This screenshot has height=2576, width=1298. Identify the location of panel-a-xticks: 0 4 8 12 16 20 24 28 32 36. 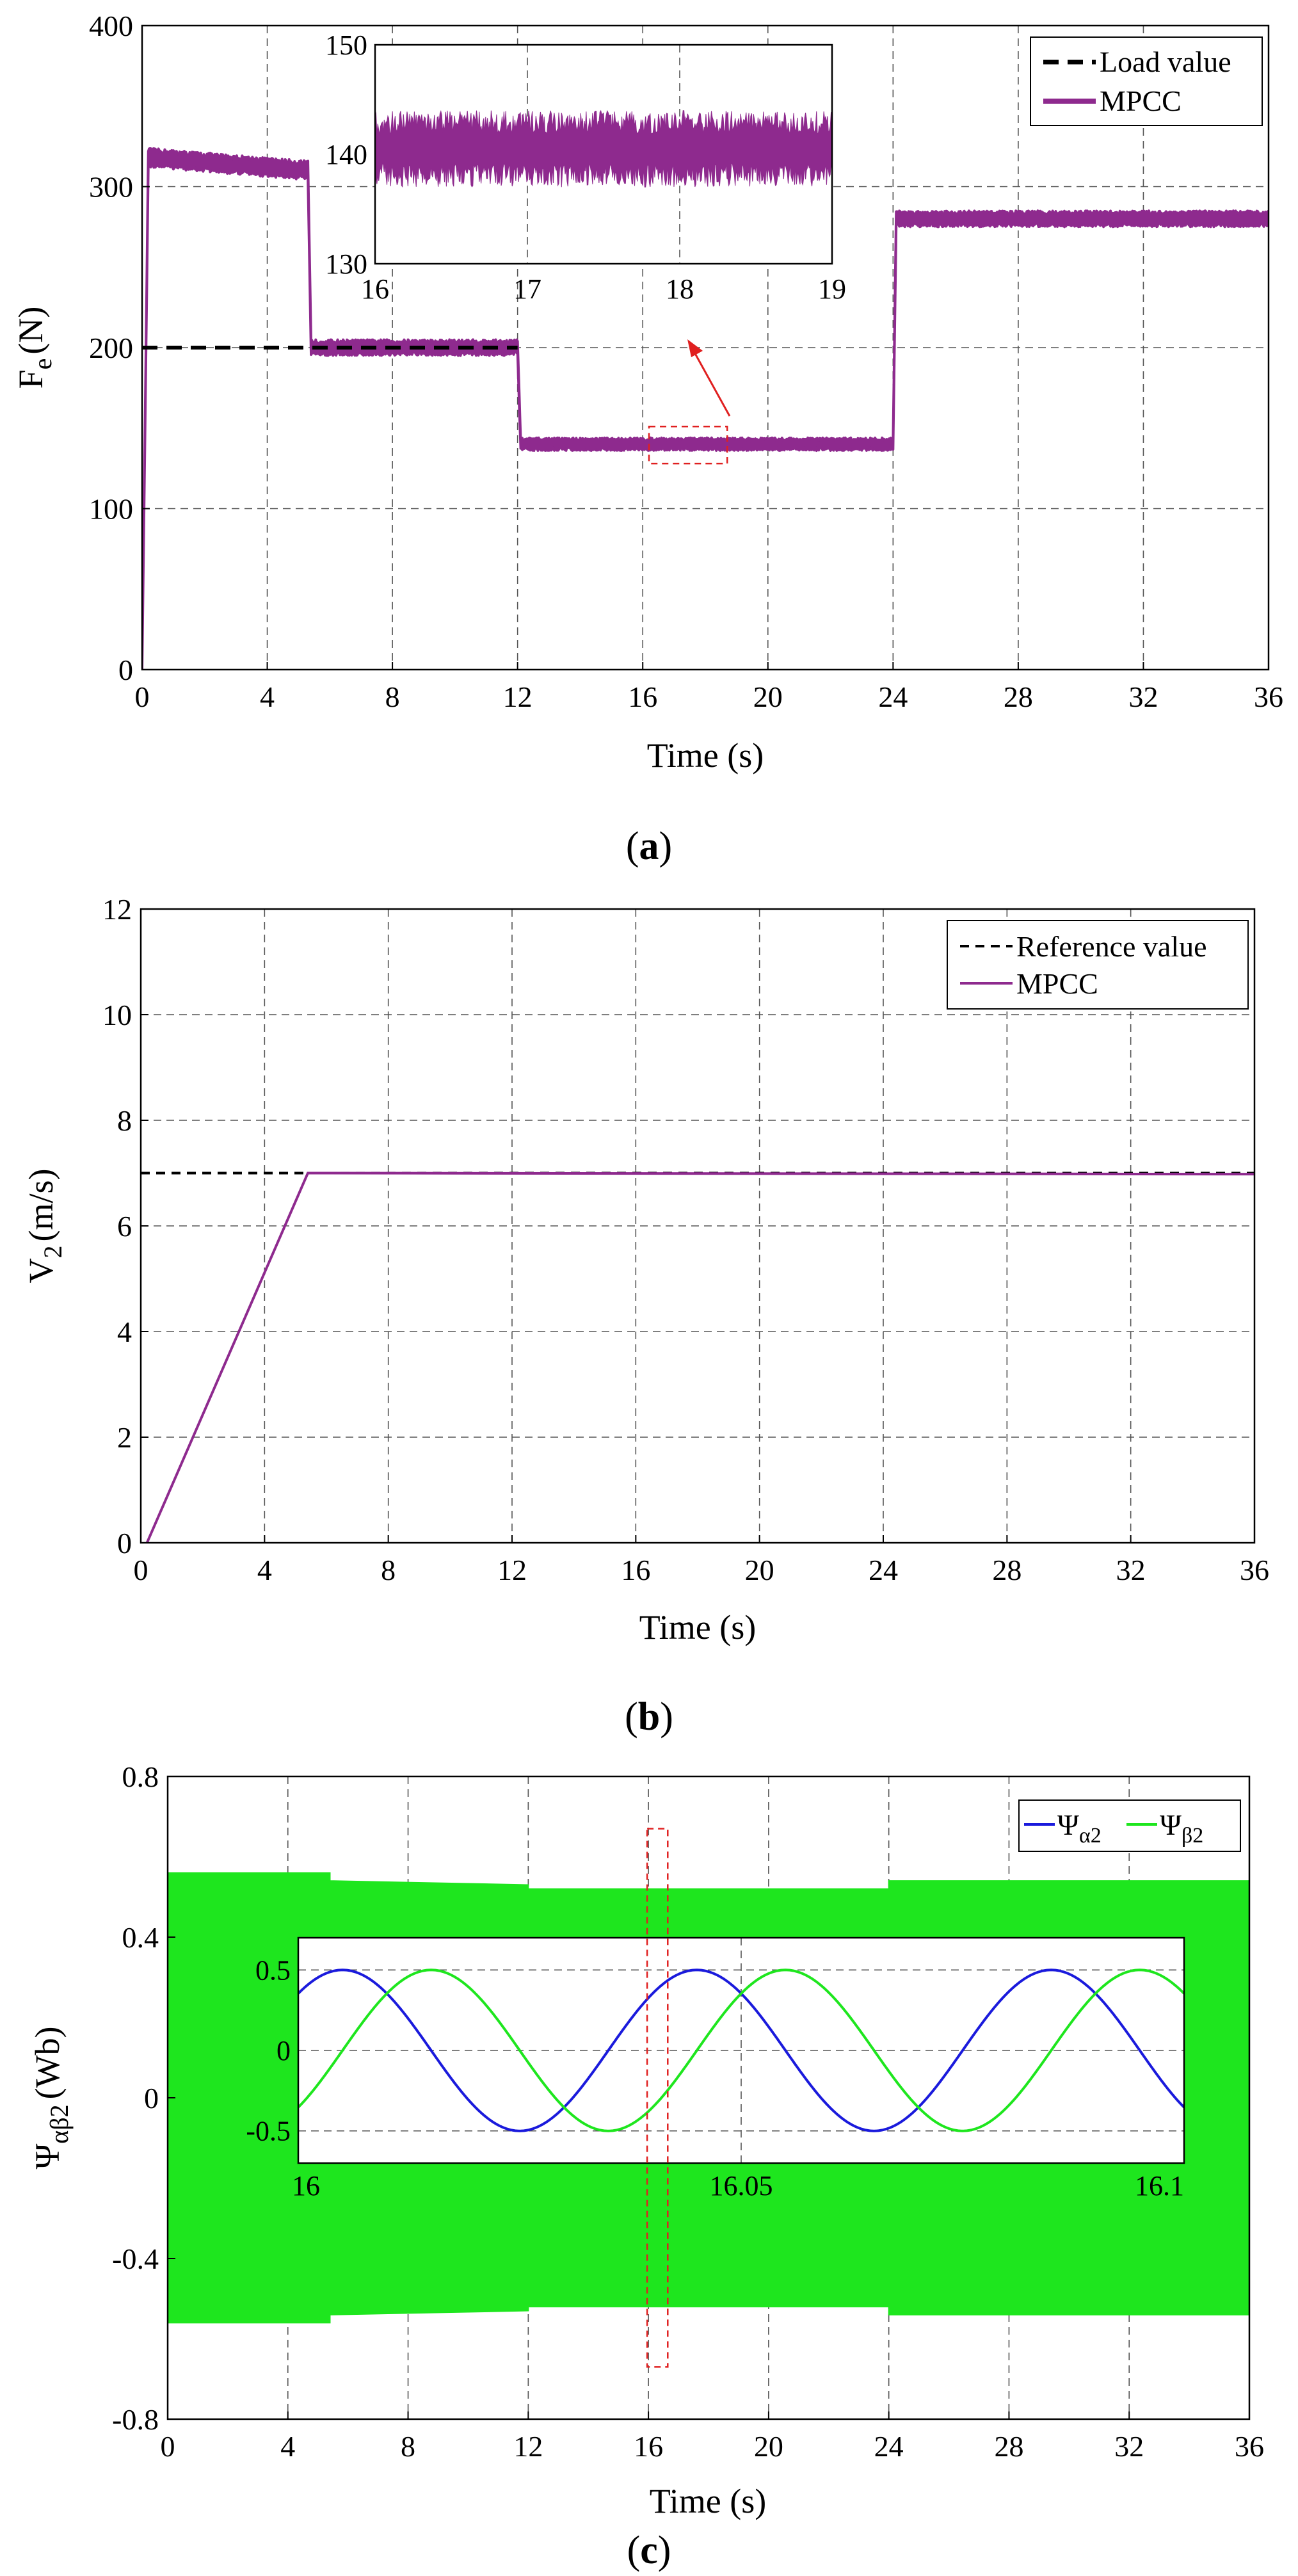
(709, 687).